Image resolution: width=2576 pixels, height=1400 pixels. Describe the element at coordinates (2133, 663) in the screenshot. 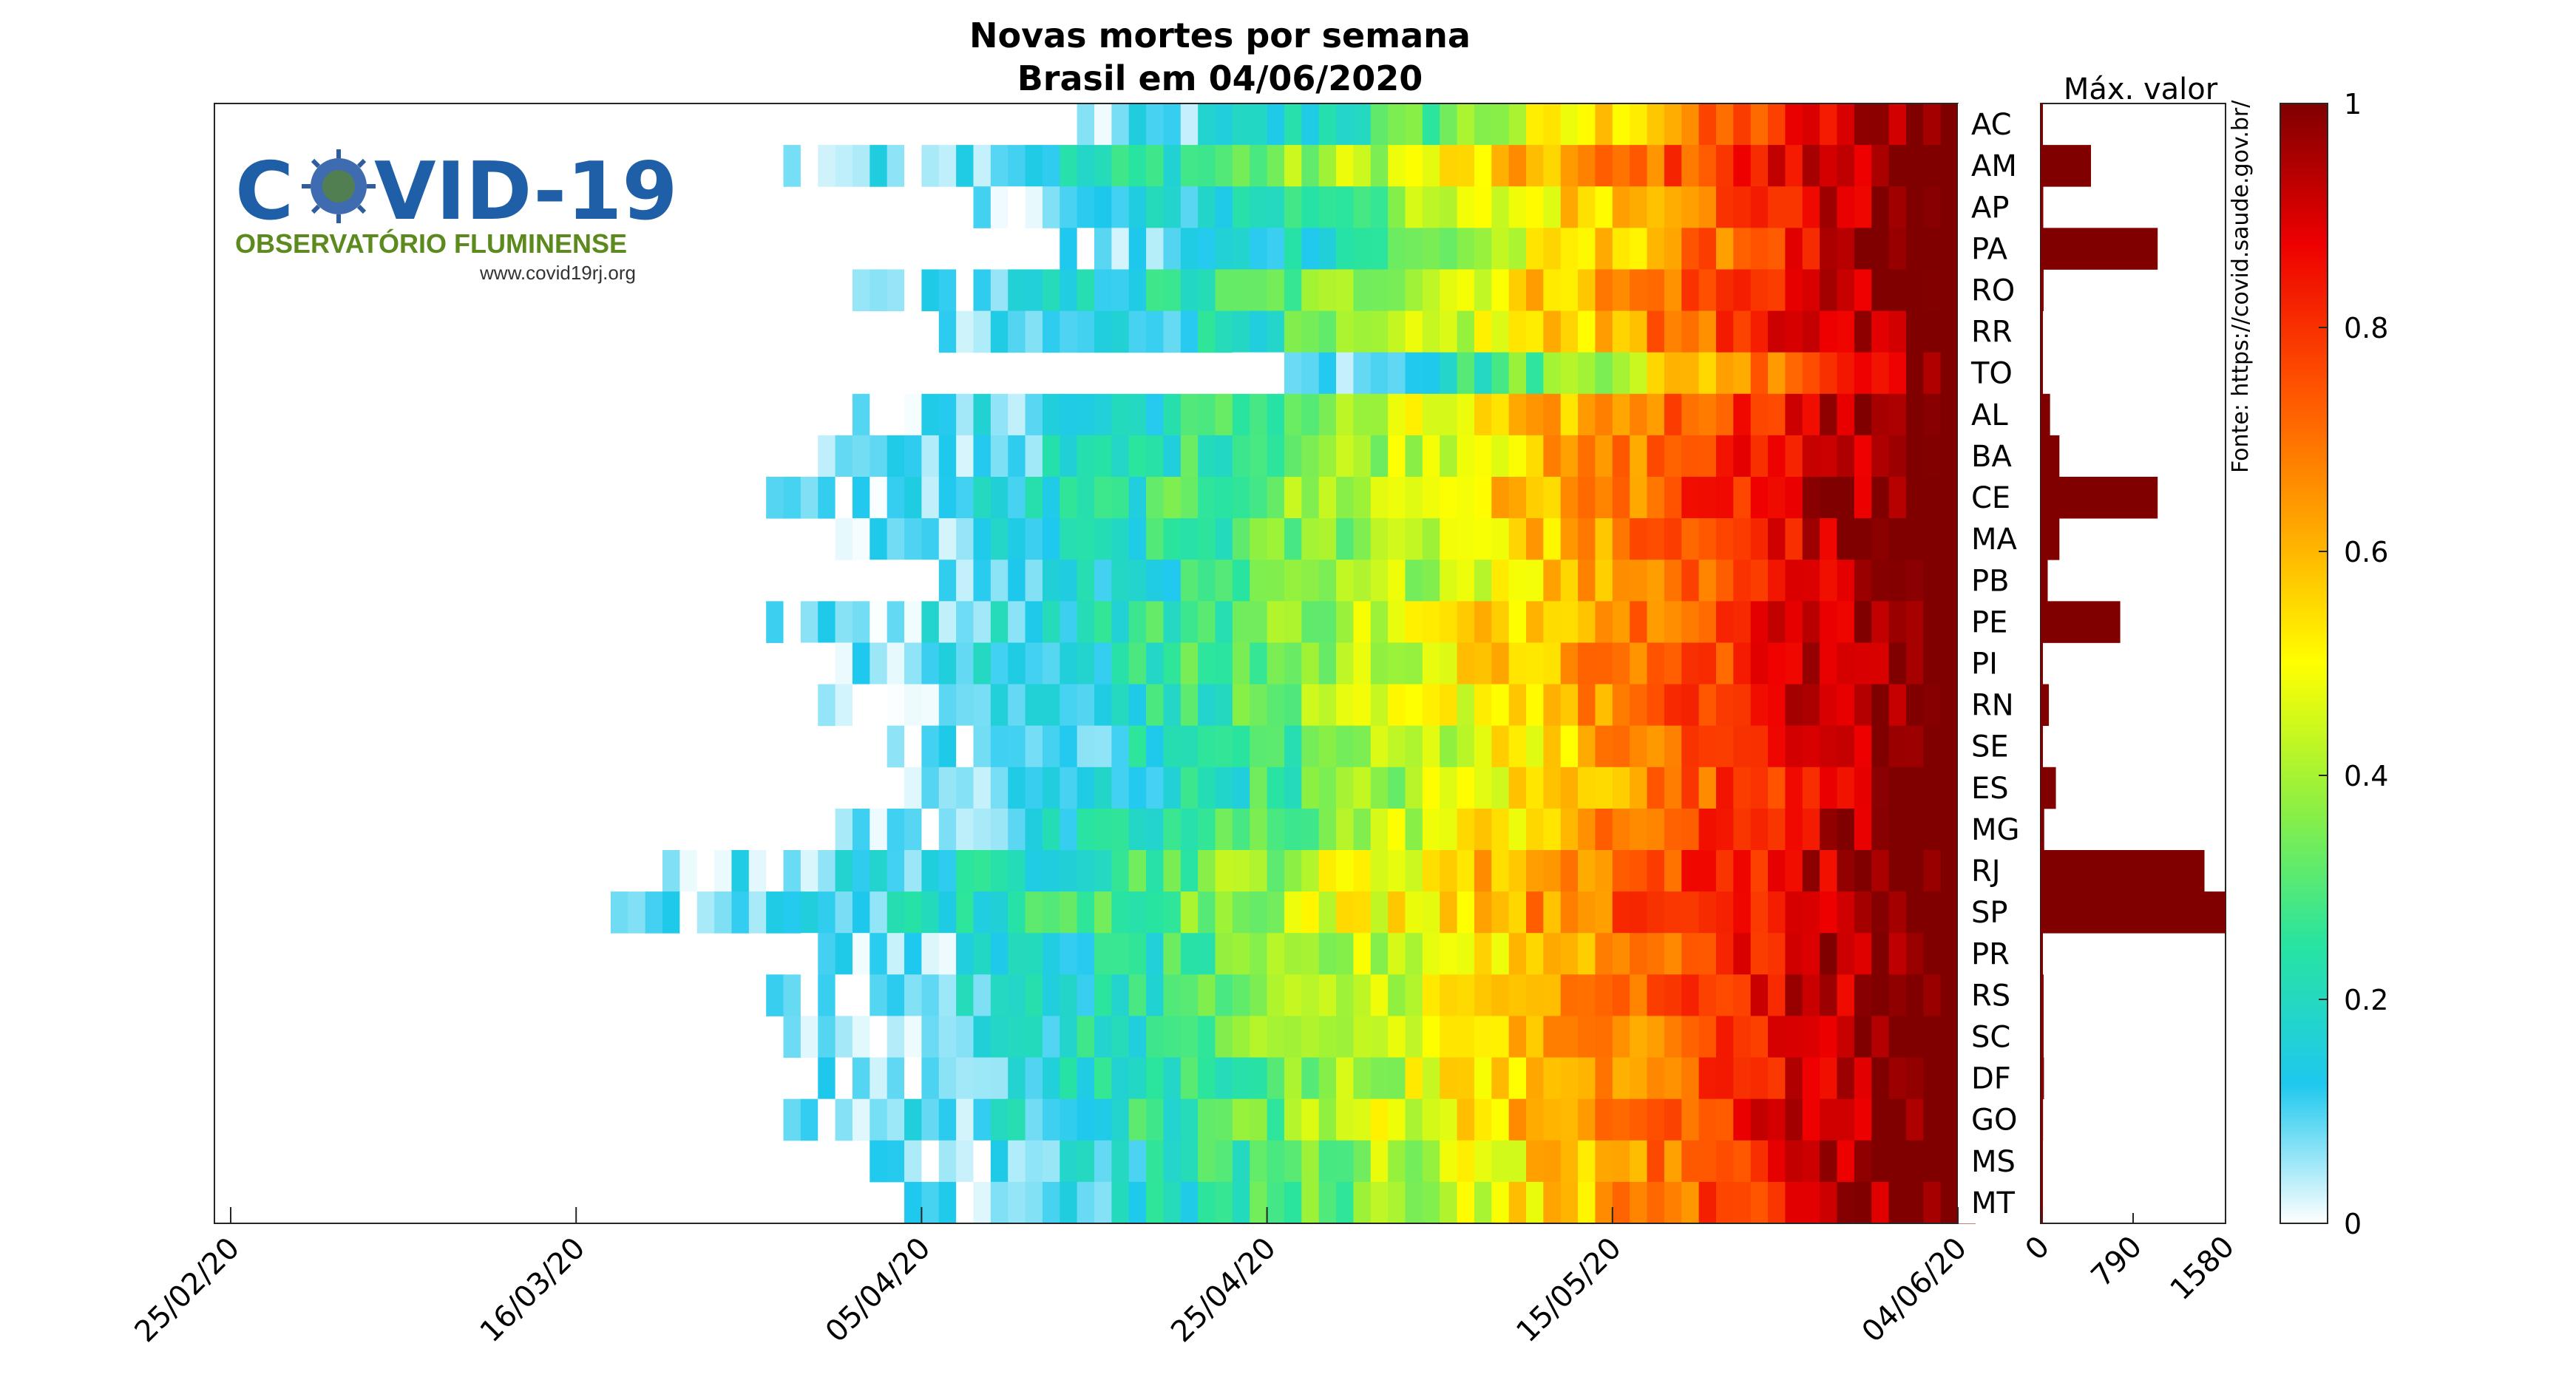

I see `bar-chart-frame` at that location.